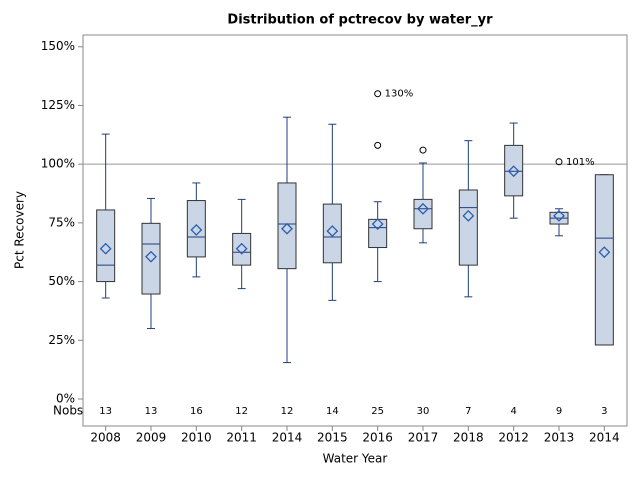  What do you see at coordinates (513, 438) in the screenshot?
I see `x-tick-label: 2012` at bounding box center [513, 438].